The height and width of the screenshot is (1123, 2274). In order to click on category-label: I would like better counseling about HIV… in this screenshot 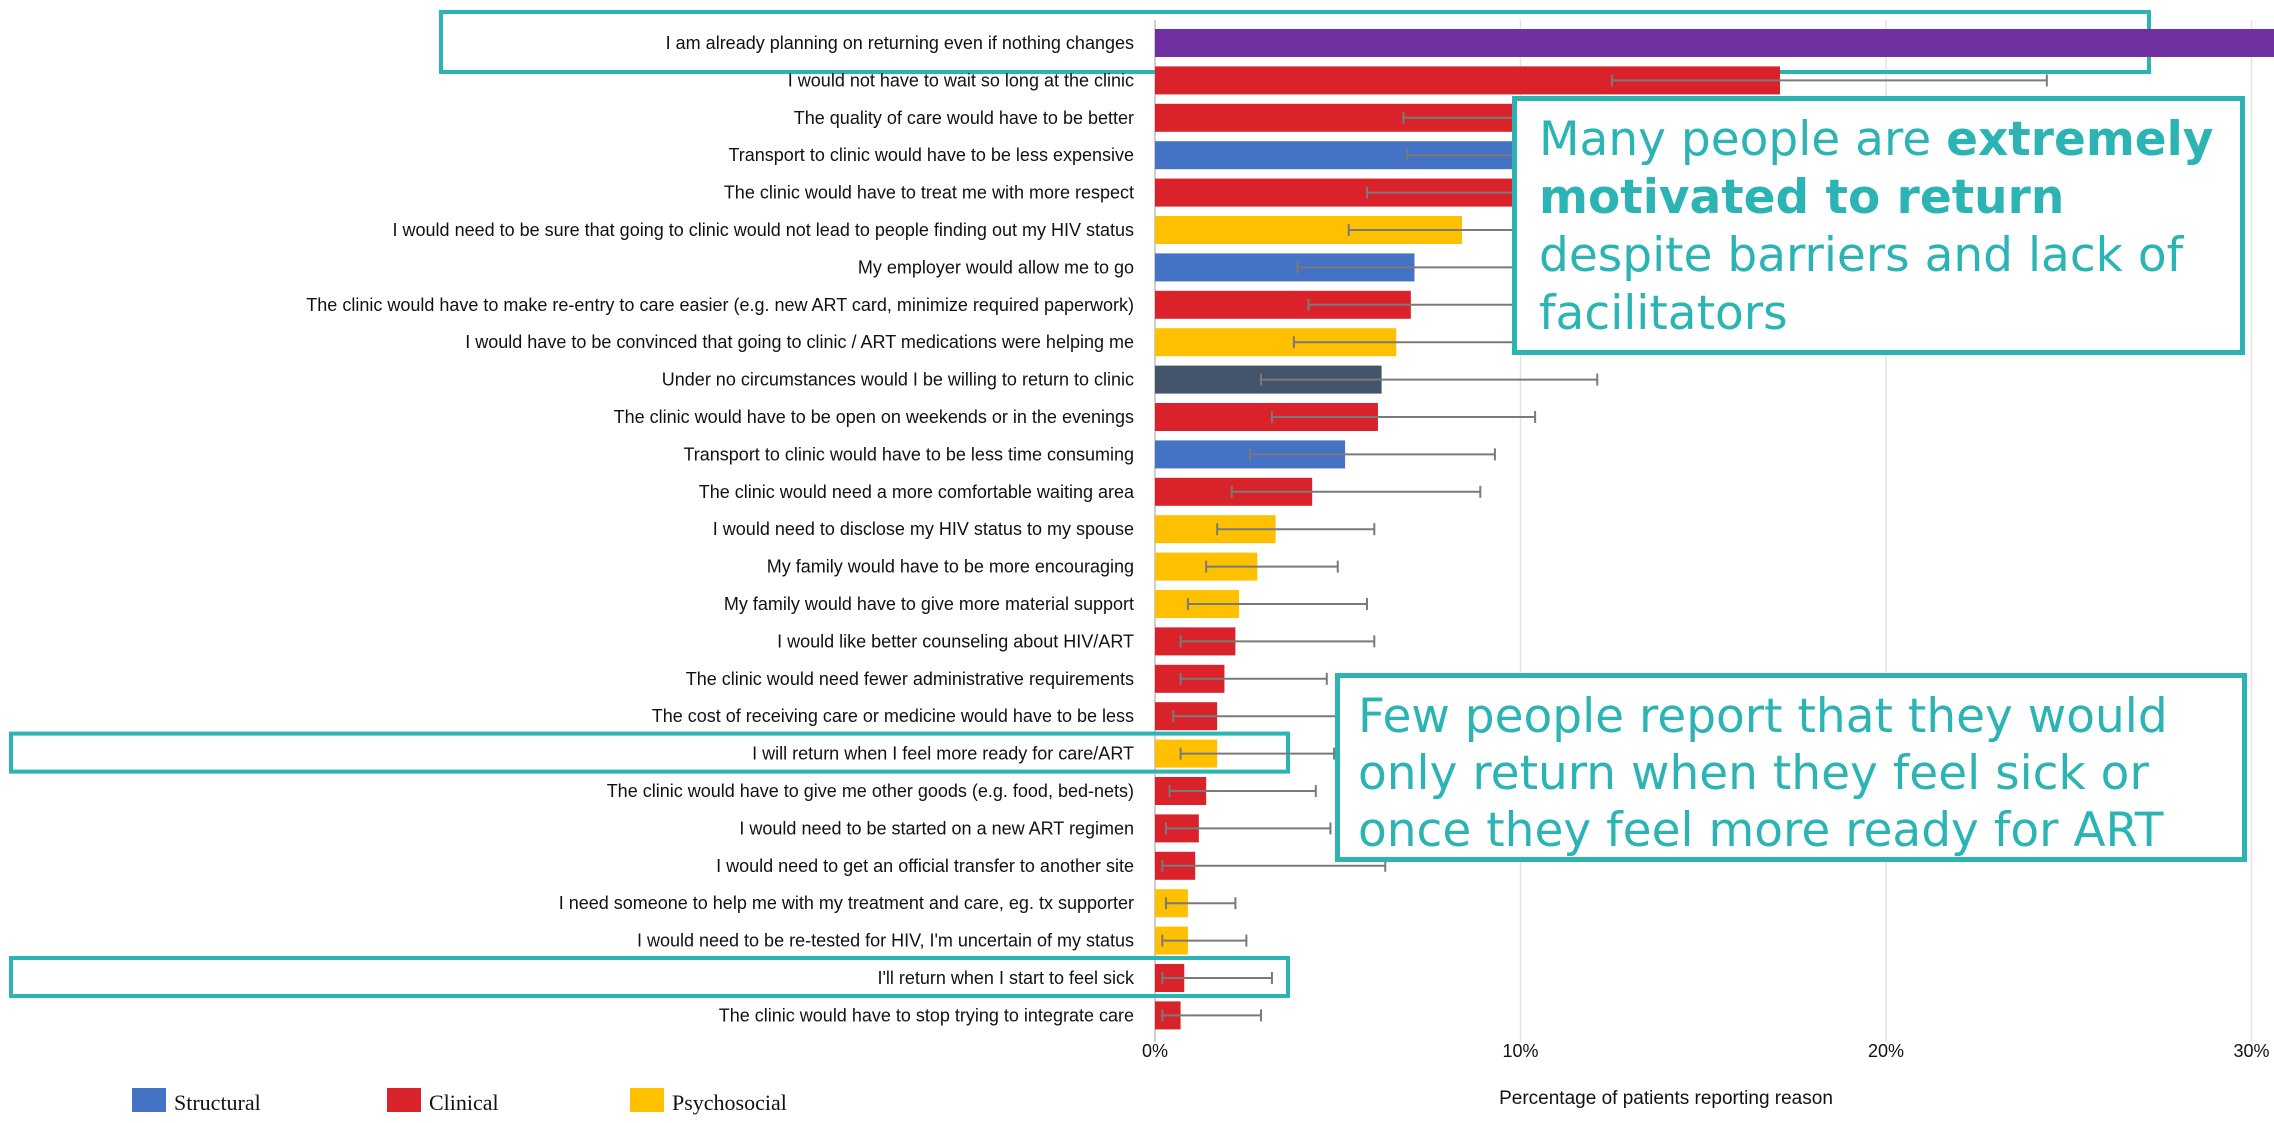, I will do `click(955, 641)`.